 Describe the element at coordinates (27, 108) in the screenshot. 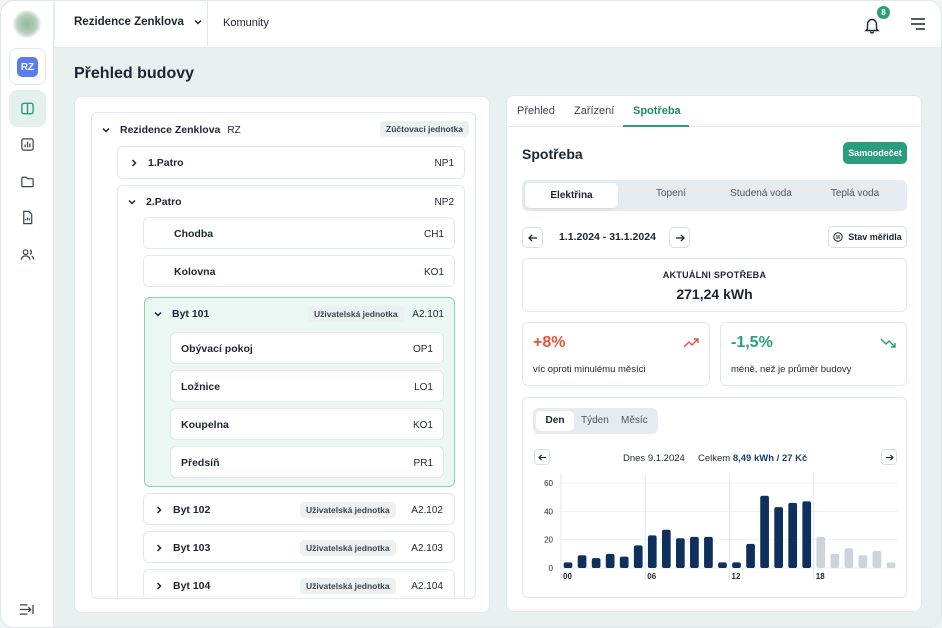

I see `sidebar-item-overview` at that location.